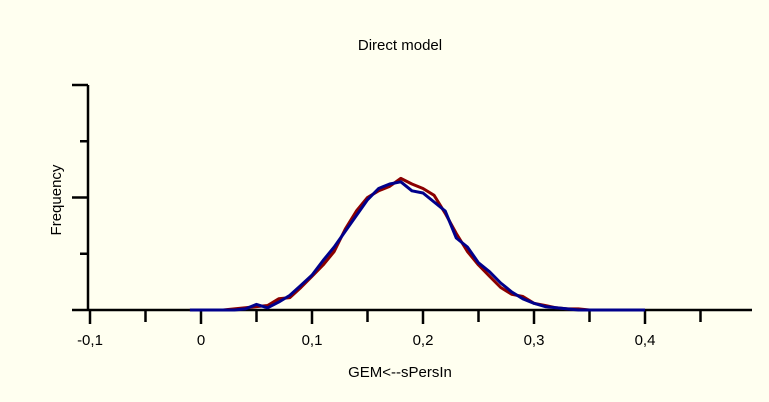 This screenshot has width=769, height=402. Describe the element at coordinates (400, 45) in the screenshot. I see `chart-title: Direct model` at that location.